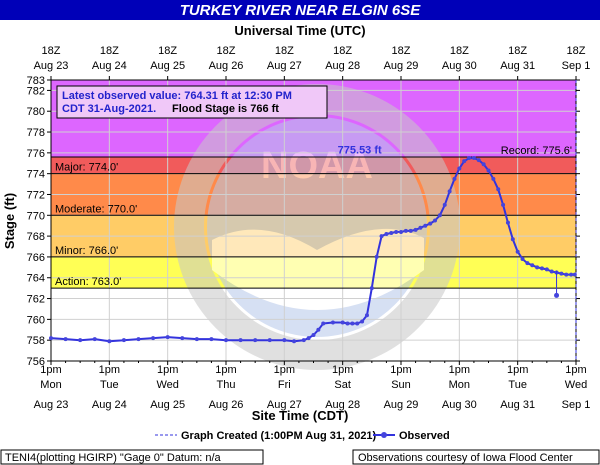  I want to click on x-tick-label: Aug 28, so click(342, 405).